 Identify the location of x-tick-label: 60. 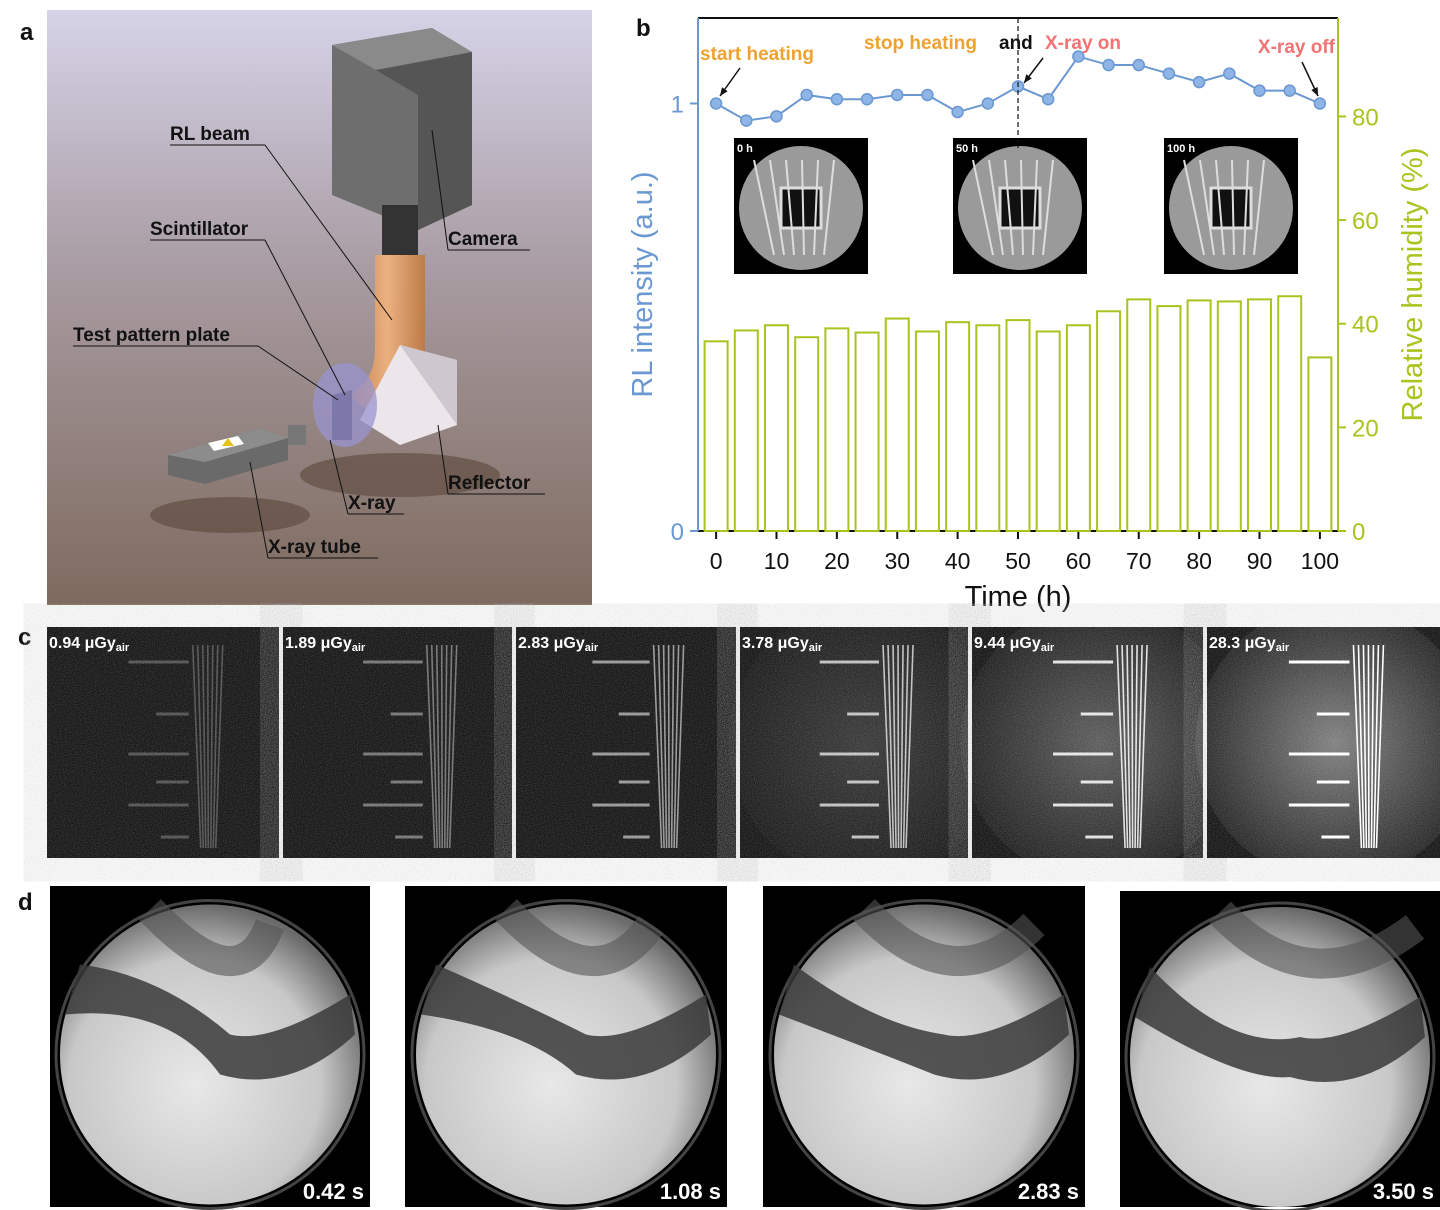
(1079, 561).